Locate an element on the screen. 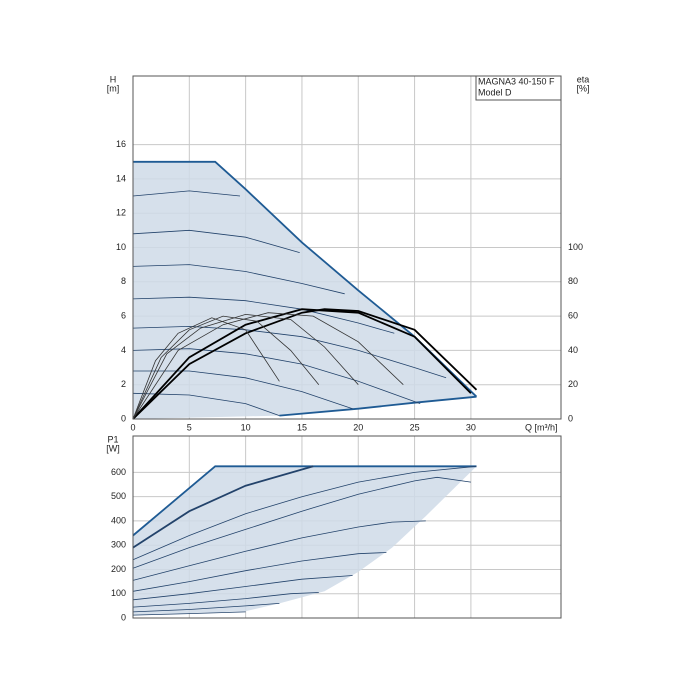  title-box is located at coordinates (518, 88).